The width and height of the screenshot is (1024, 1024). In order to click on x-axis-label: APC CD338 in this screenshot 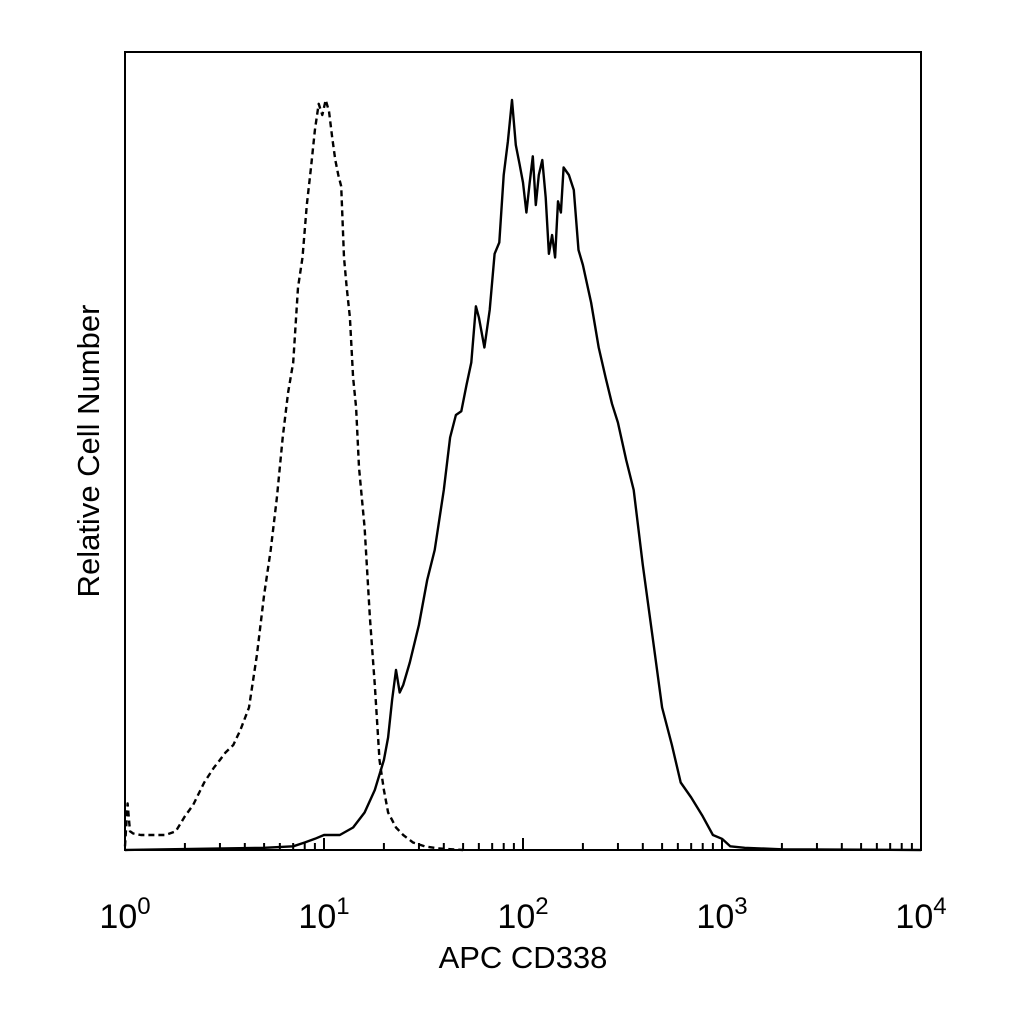, I will do `click(523, 957)`.